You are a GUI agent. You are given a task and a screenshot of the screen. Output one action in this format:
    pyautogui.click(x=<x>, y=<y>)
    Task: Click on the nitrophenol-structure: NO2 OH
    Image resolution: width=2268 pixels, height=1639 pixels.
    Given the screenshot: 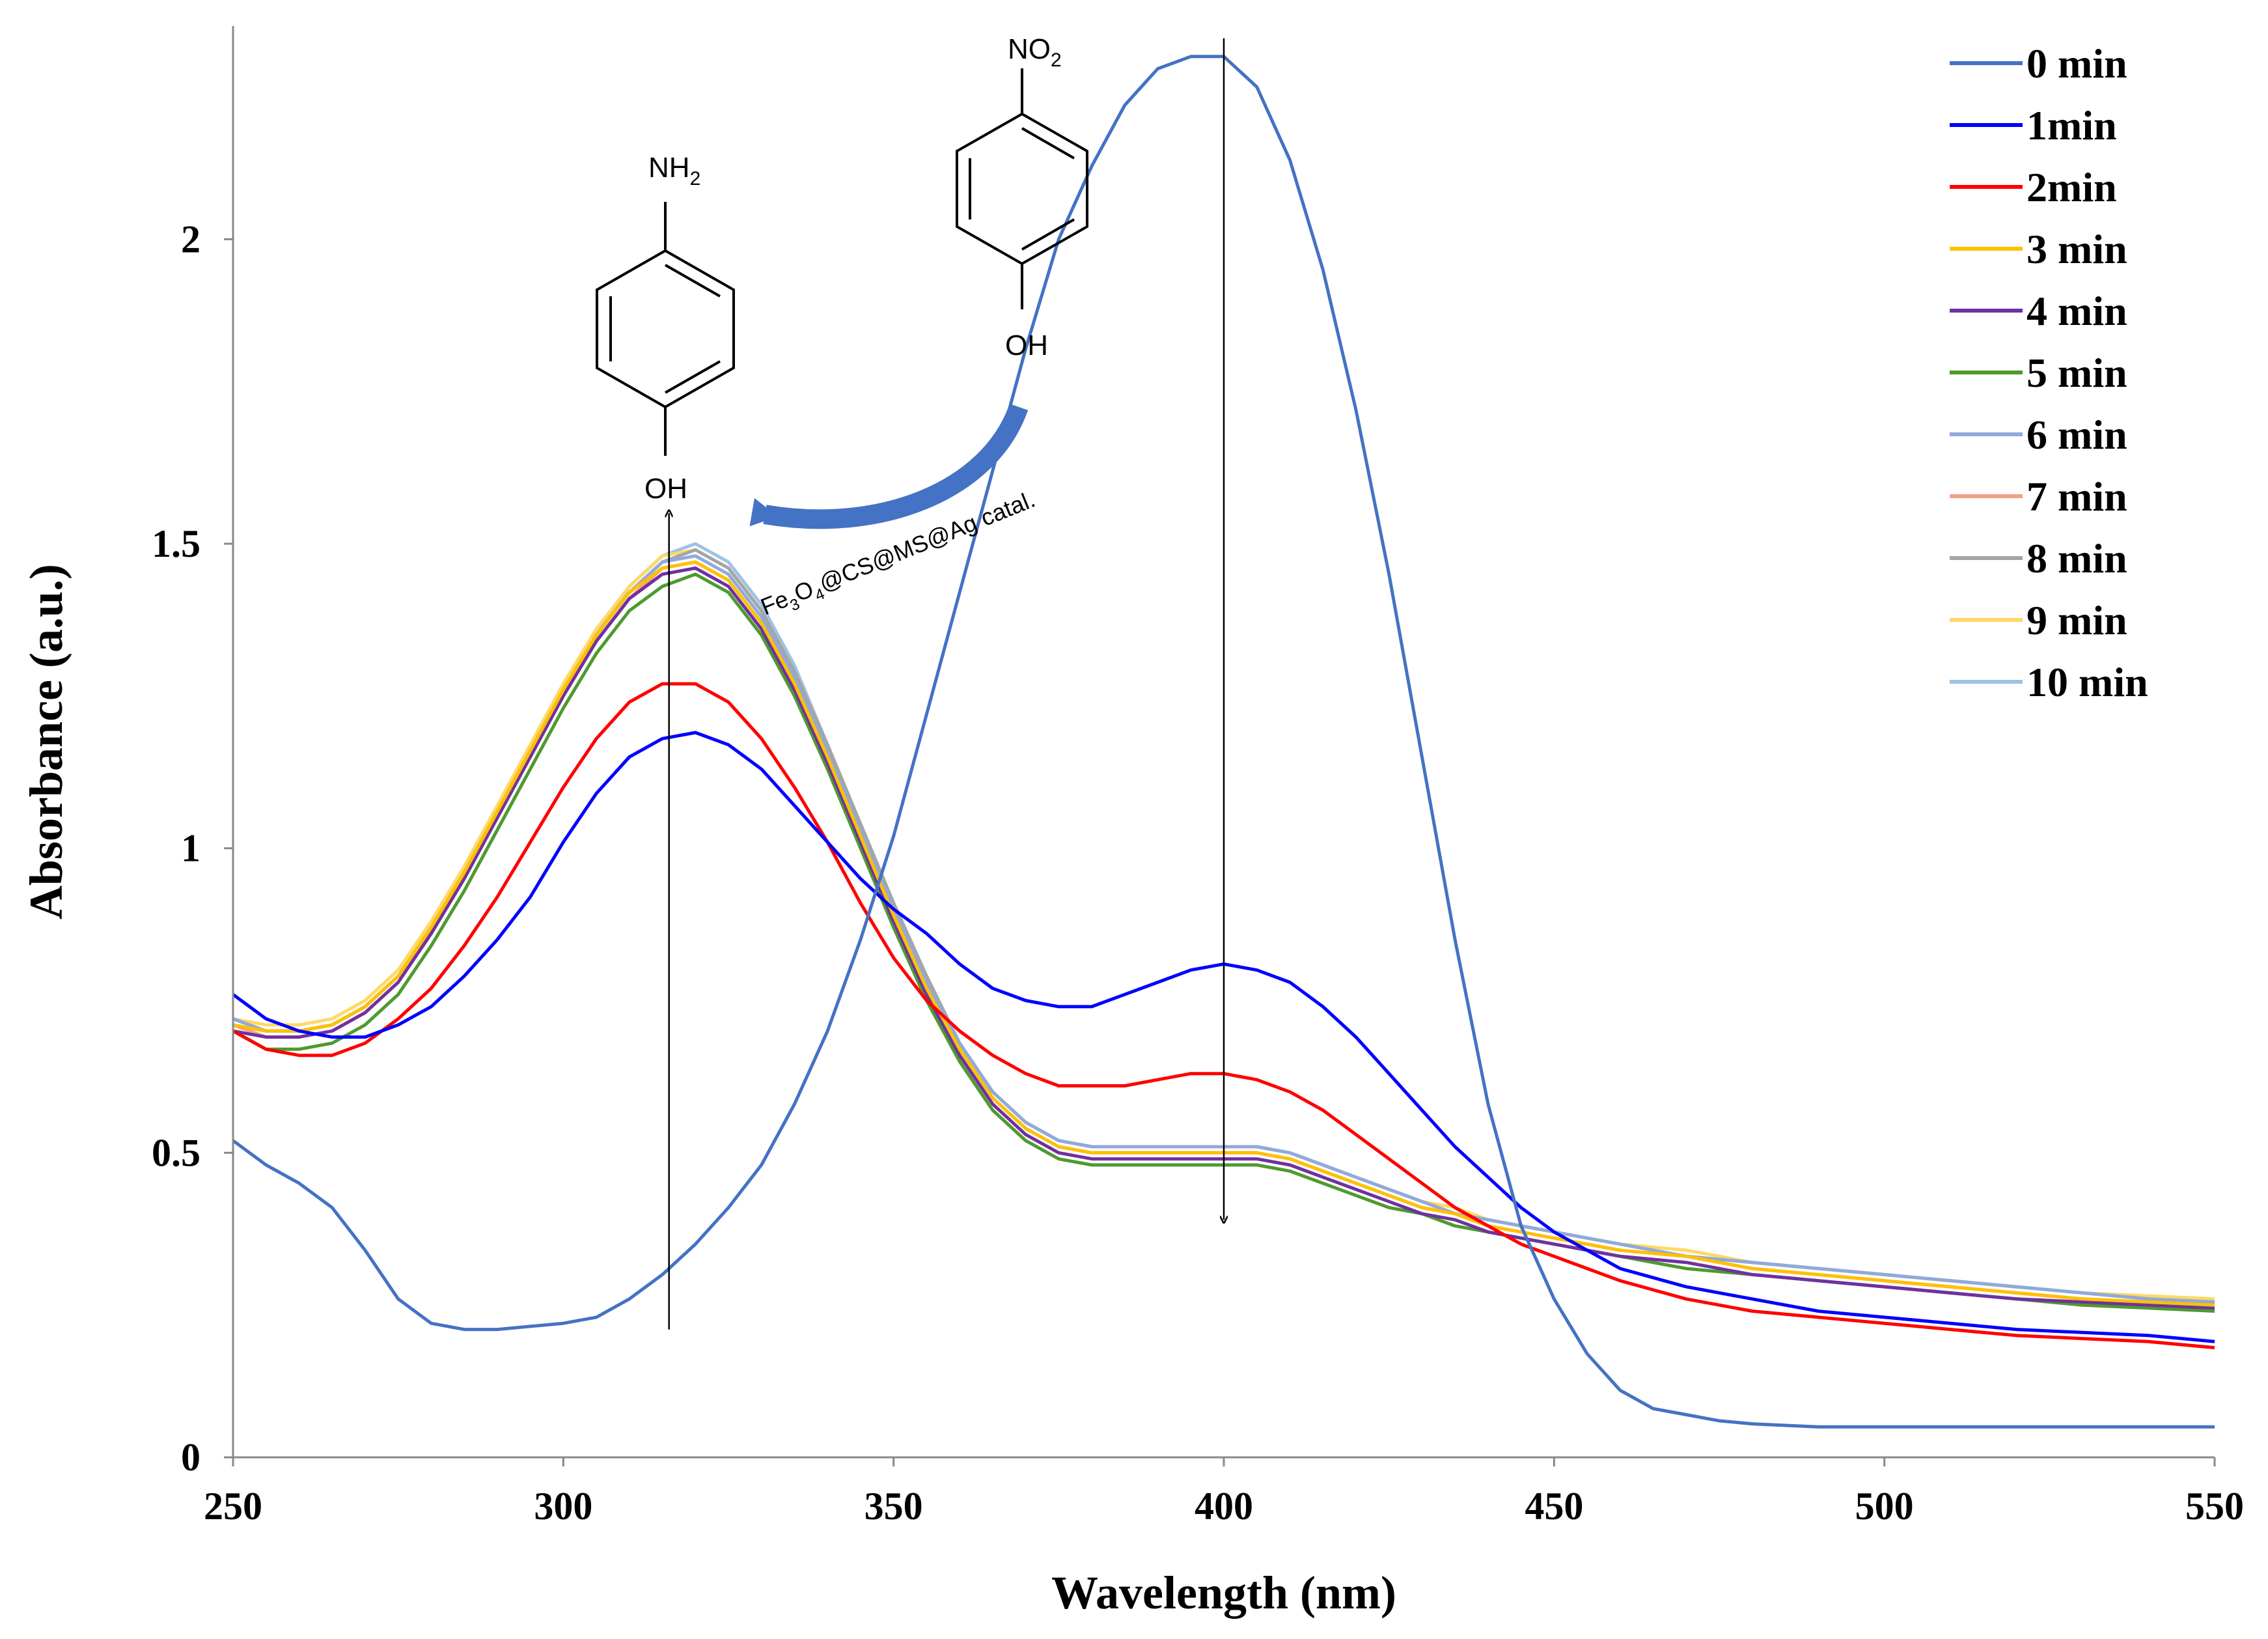 What is the action you would take?
    pyautogui.click(x=1022, y=197)
    